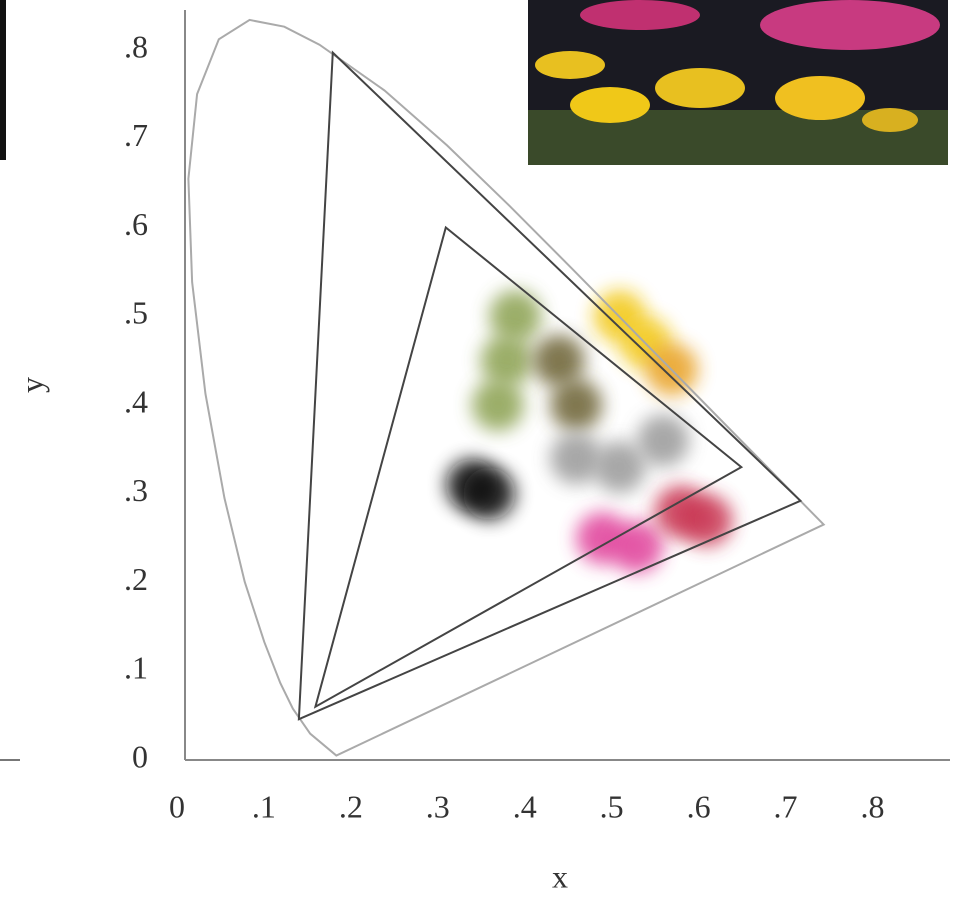 Image resolution: width=953 pixels, height=897 pixels. What do you see at coordinates (136, 313) in the screenshot?
I see `y-tick-label: .5` at bounding box center [136, 313].